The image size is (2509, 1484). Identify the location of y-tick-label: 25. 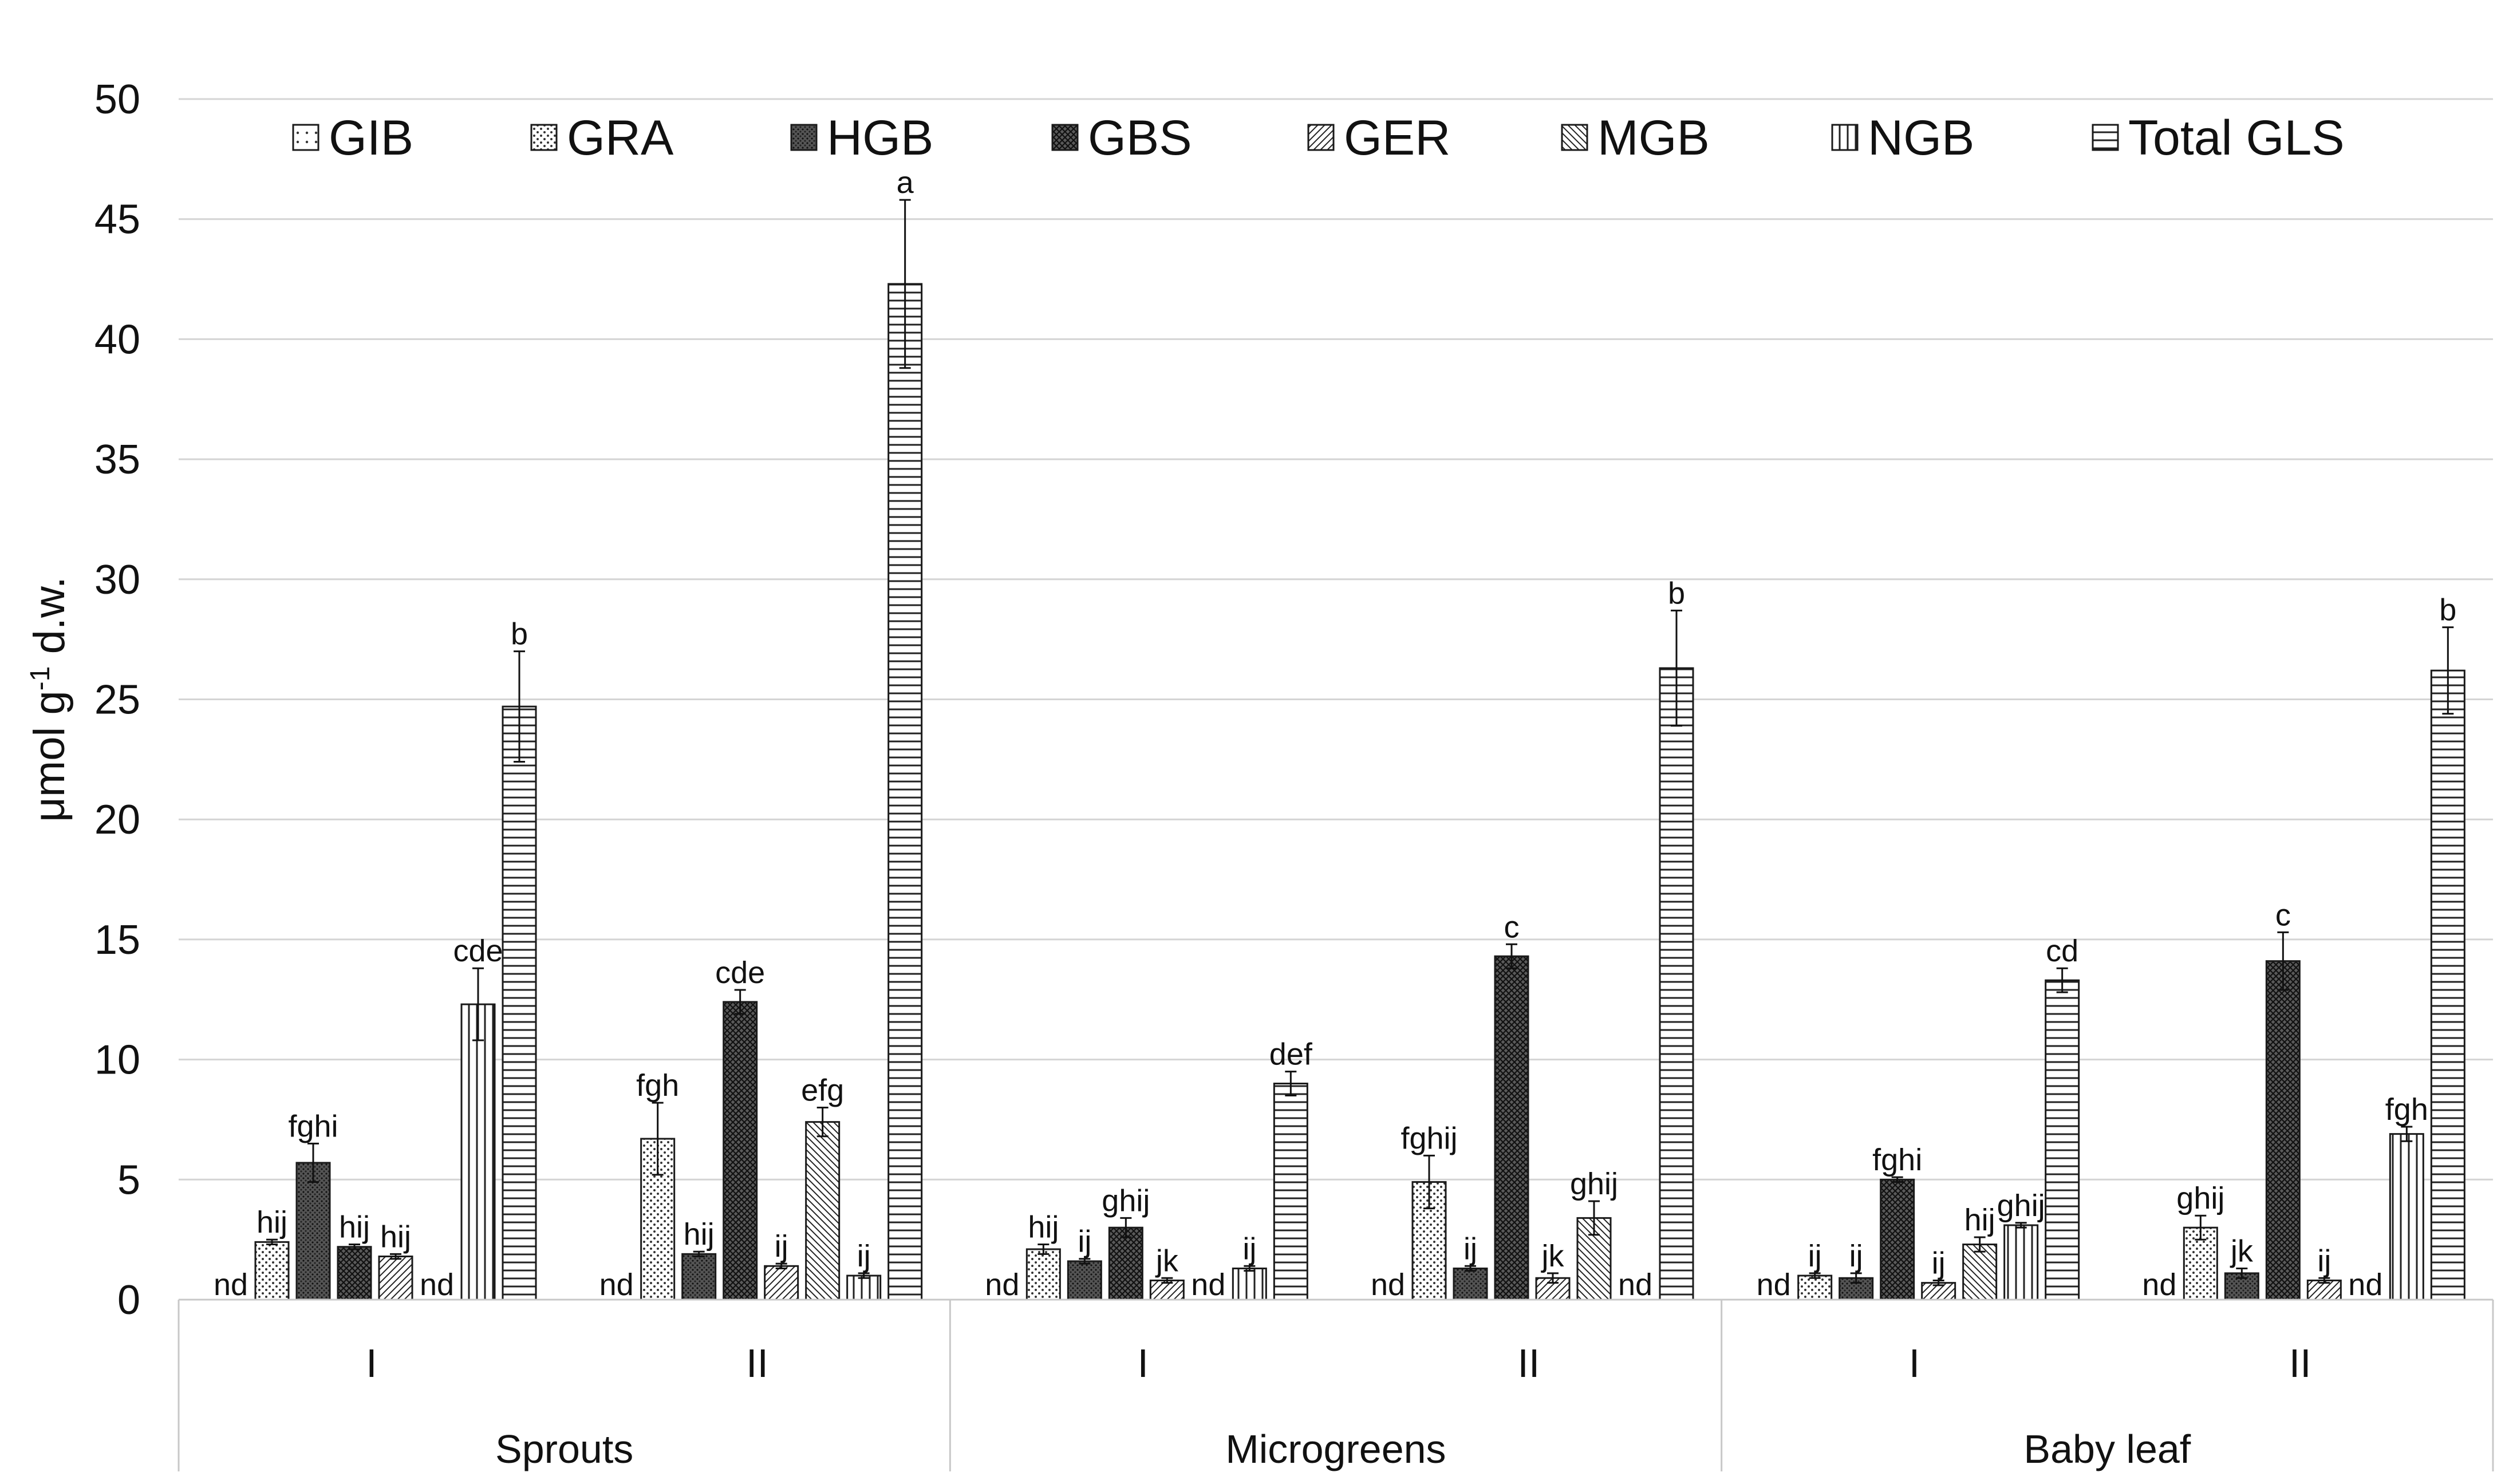
(117, 700).